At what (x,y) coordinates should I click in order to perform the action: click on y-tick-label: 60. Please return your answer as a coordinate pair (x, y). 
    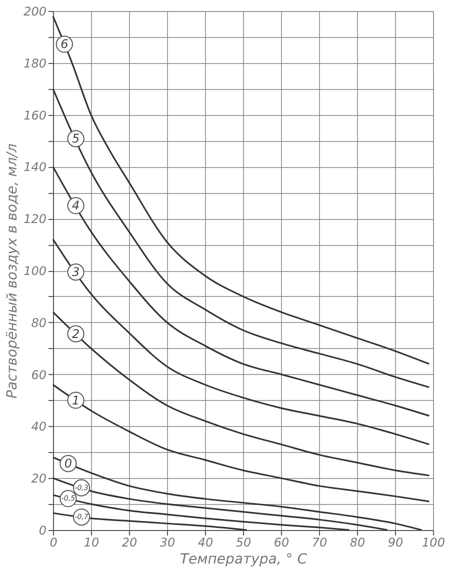
    Looking at the image, I should click on (39, 375).